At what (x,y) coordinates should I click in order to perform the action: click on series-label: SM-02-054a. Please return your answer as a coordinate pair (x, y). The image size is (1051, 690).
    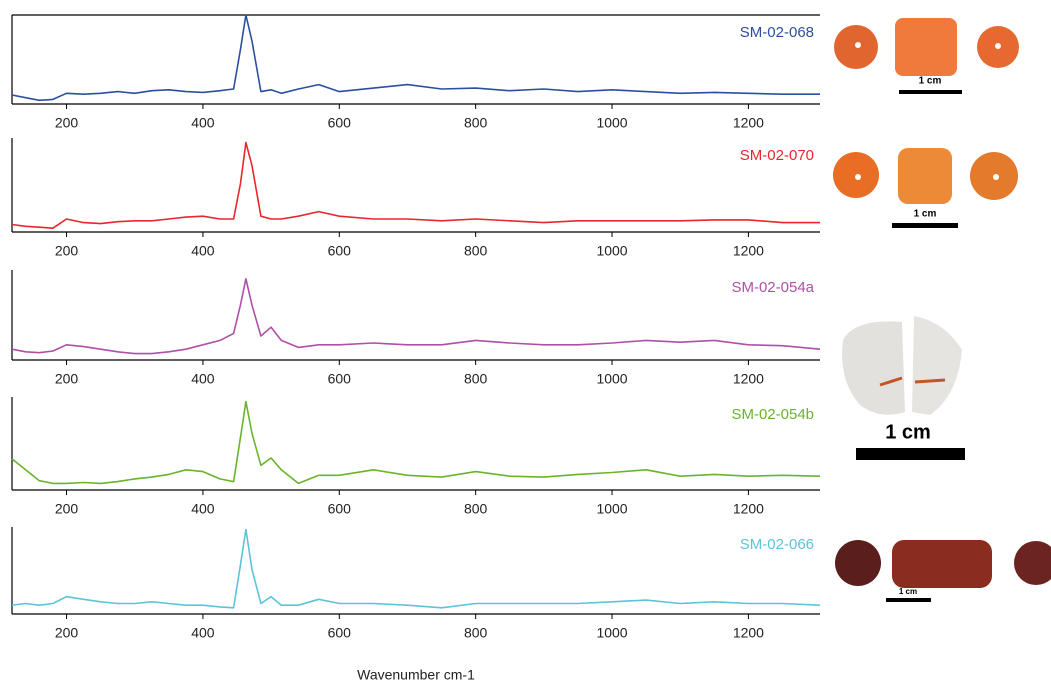
    Looking at the image, I should click on (772, 287).